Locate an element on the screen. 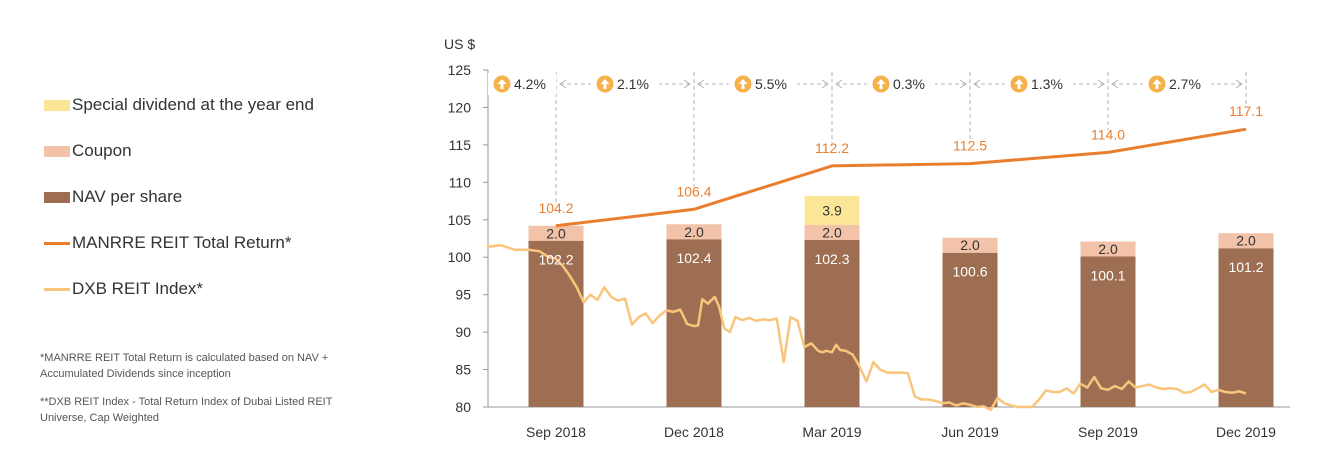 The height and width of the screenshot is (470, 1344). legend-item-2: NAV per share is located at coordinates (209, 197).